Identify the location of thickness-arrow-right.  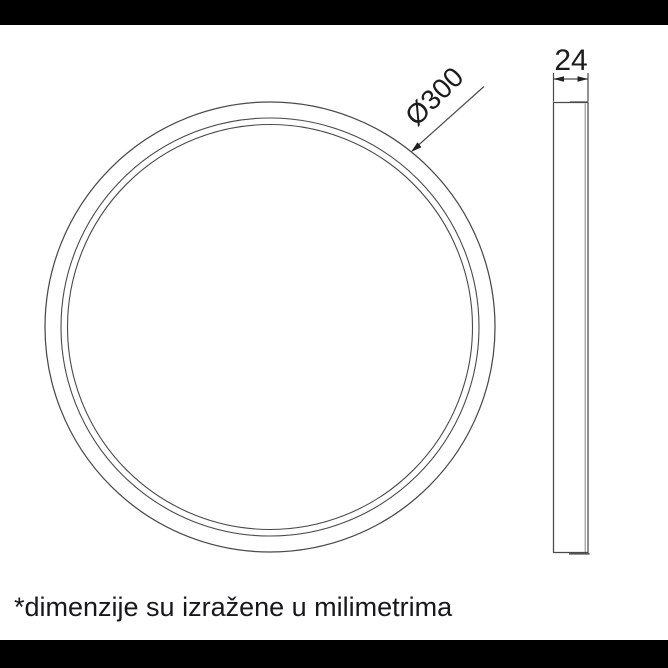
(582, 79).